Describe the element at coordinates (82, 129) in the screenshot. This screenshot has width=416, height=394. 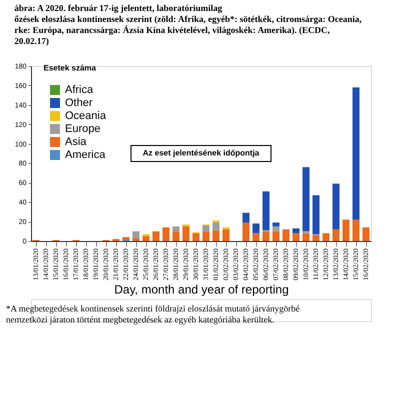
I see `legend-label: Europe` at that location.